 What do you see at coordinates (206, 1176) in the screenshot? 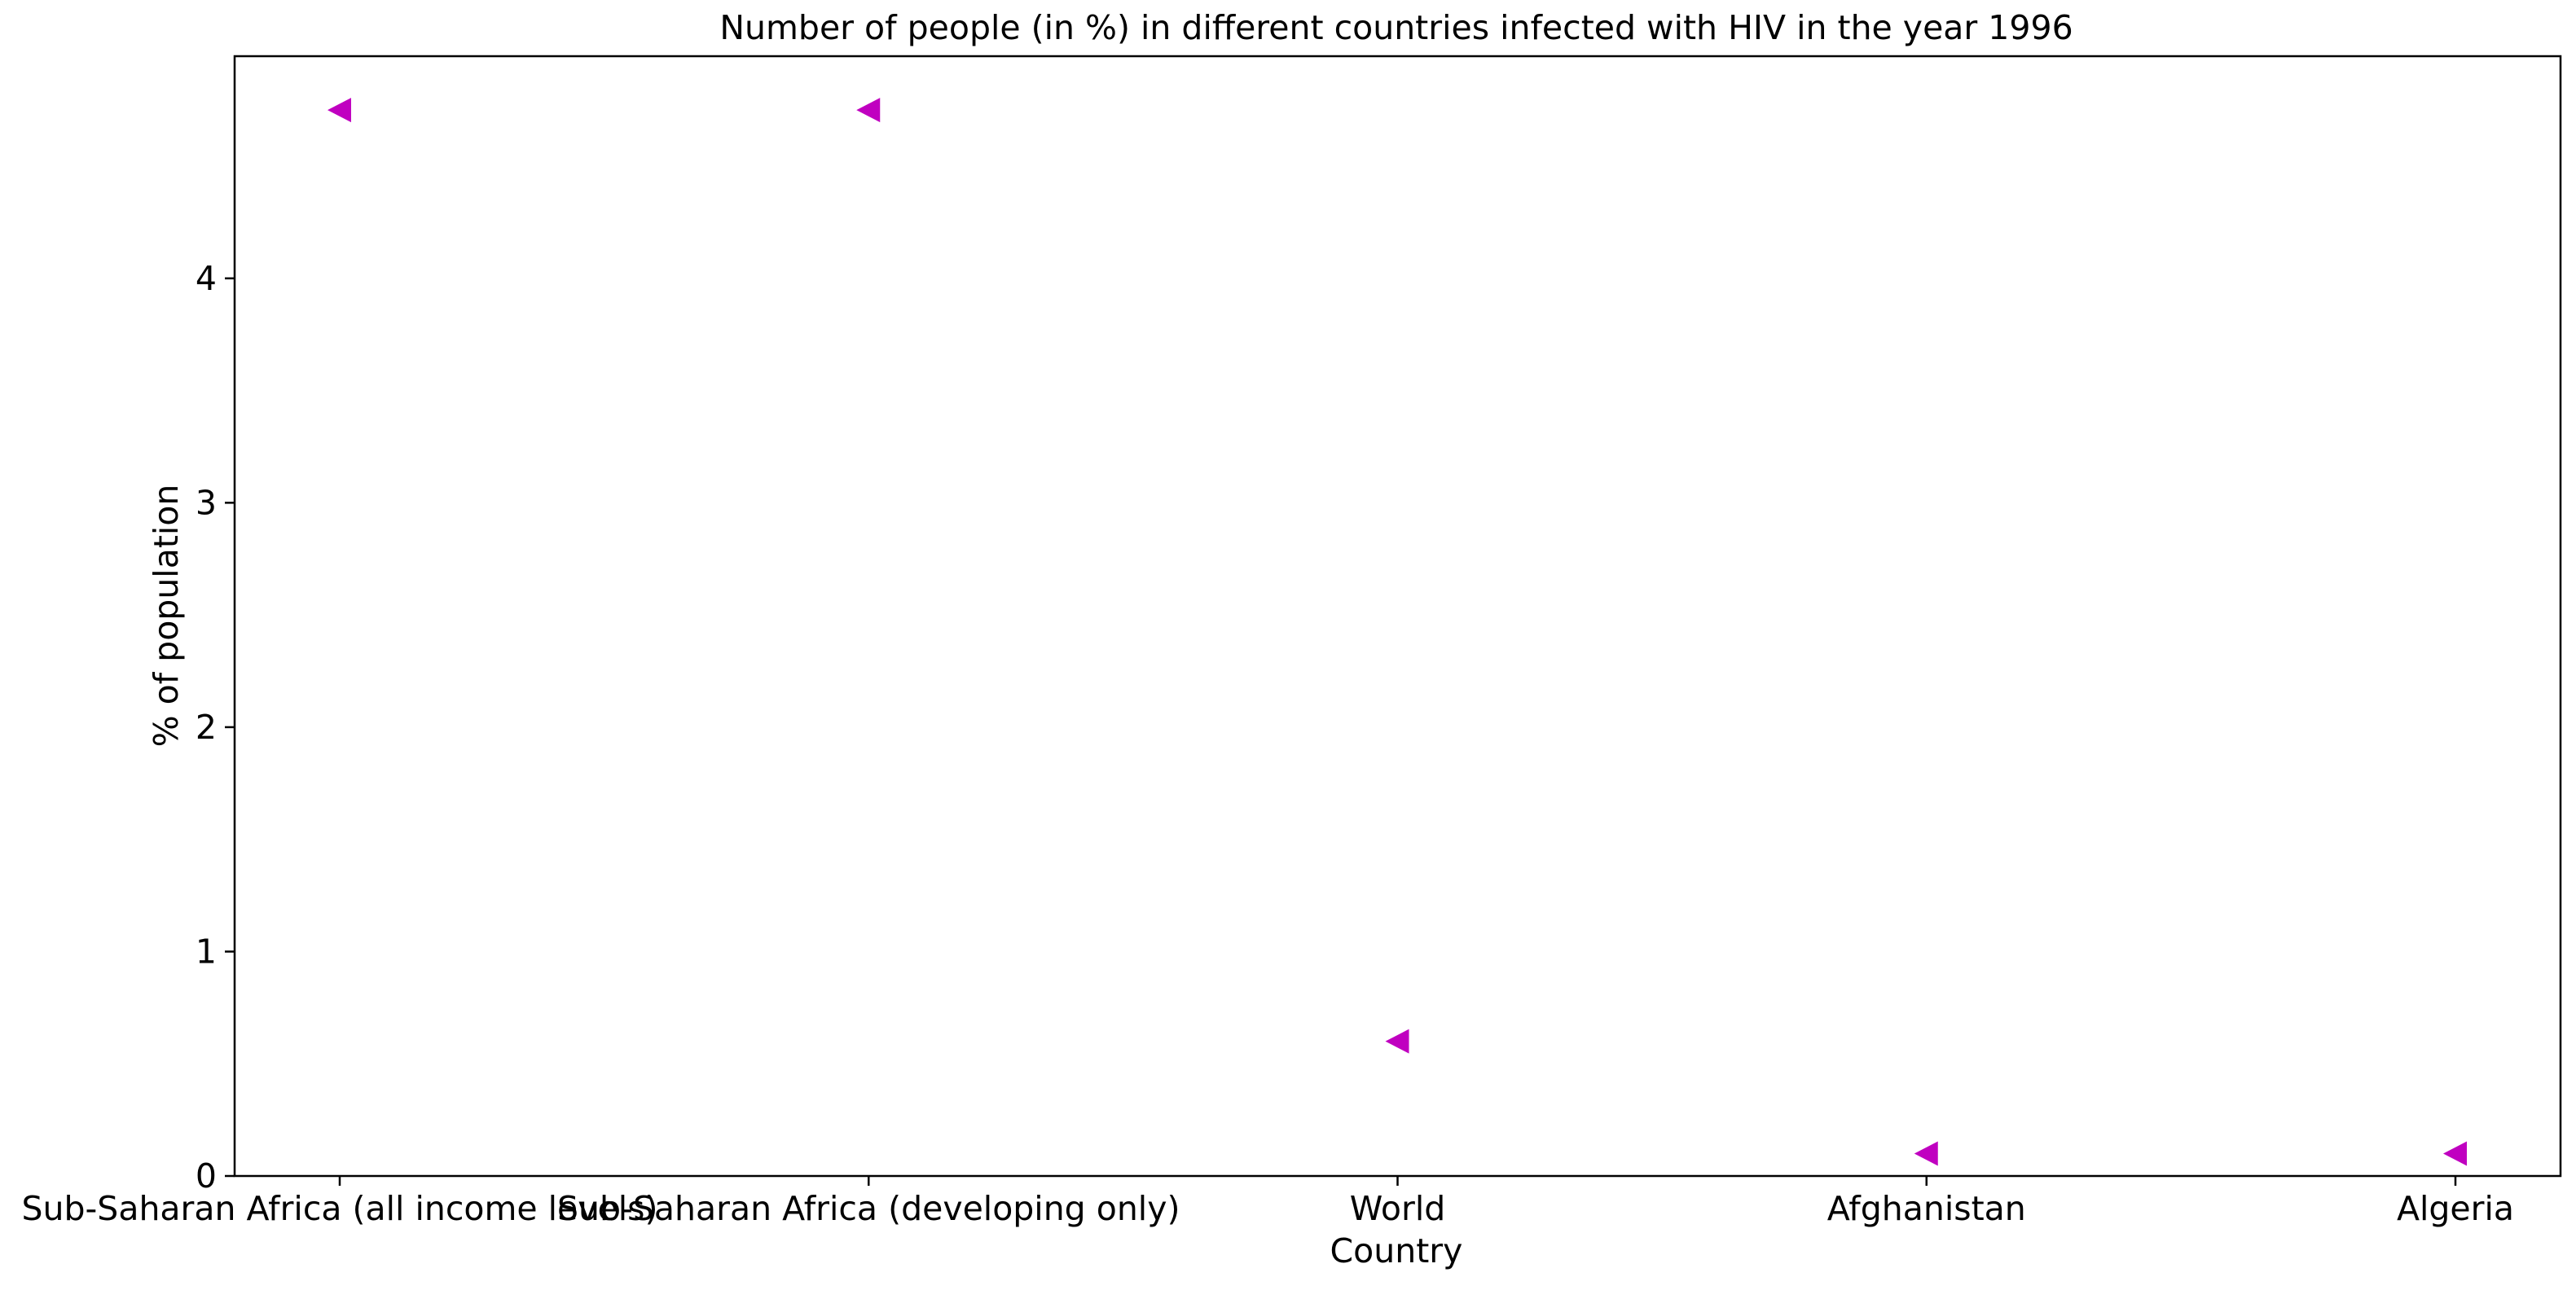
I see `y-tick-label: 0` at bounding box center [206, 1176].